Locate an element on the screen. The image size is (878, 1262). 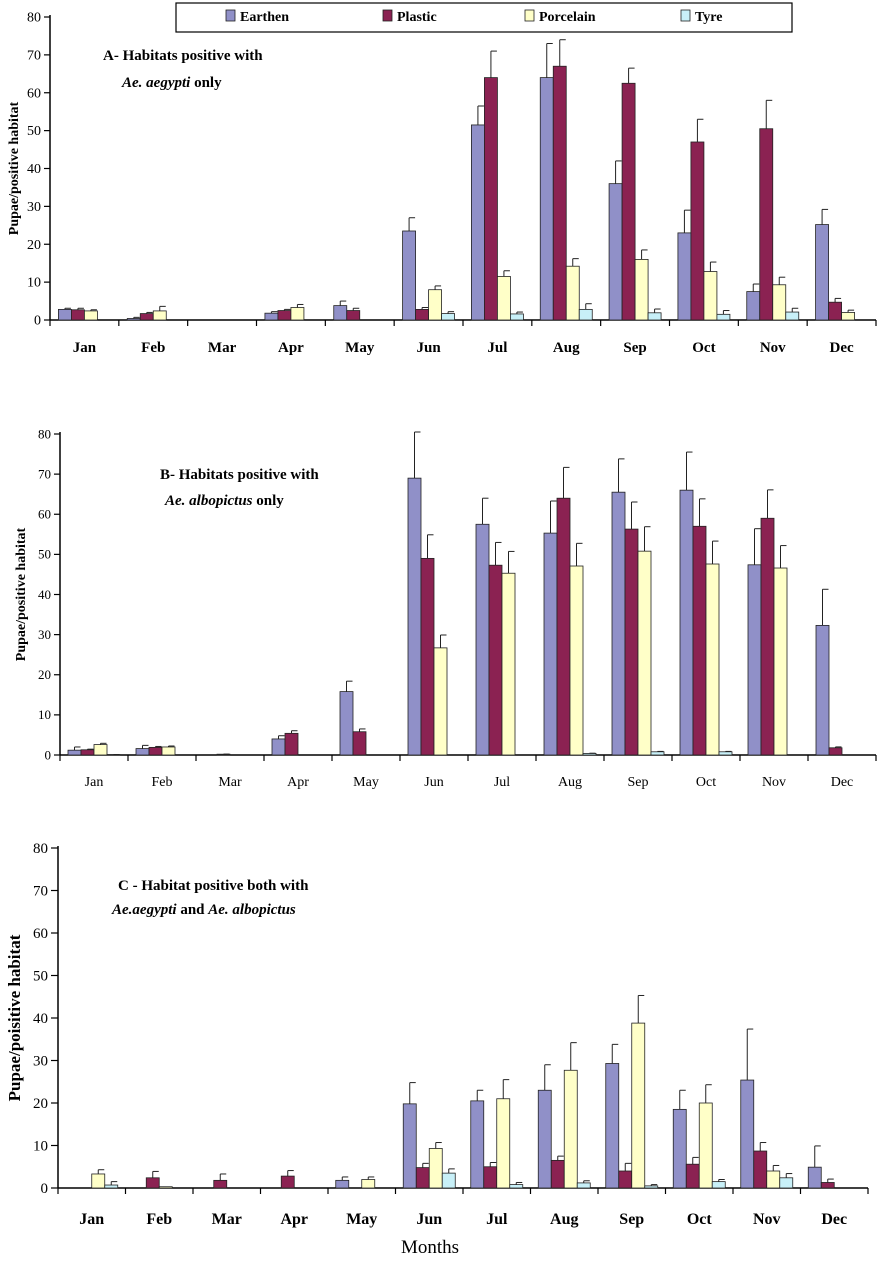
subtitle-suffix: only is located at coordinates (269, 501).